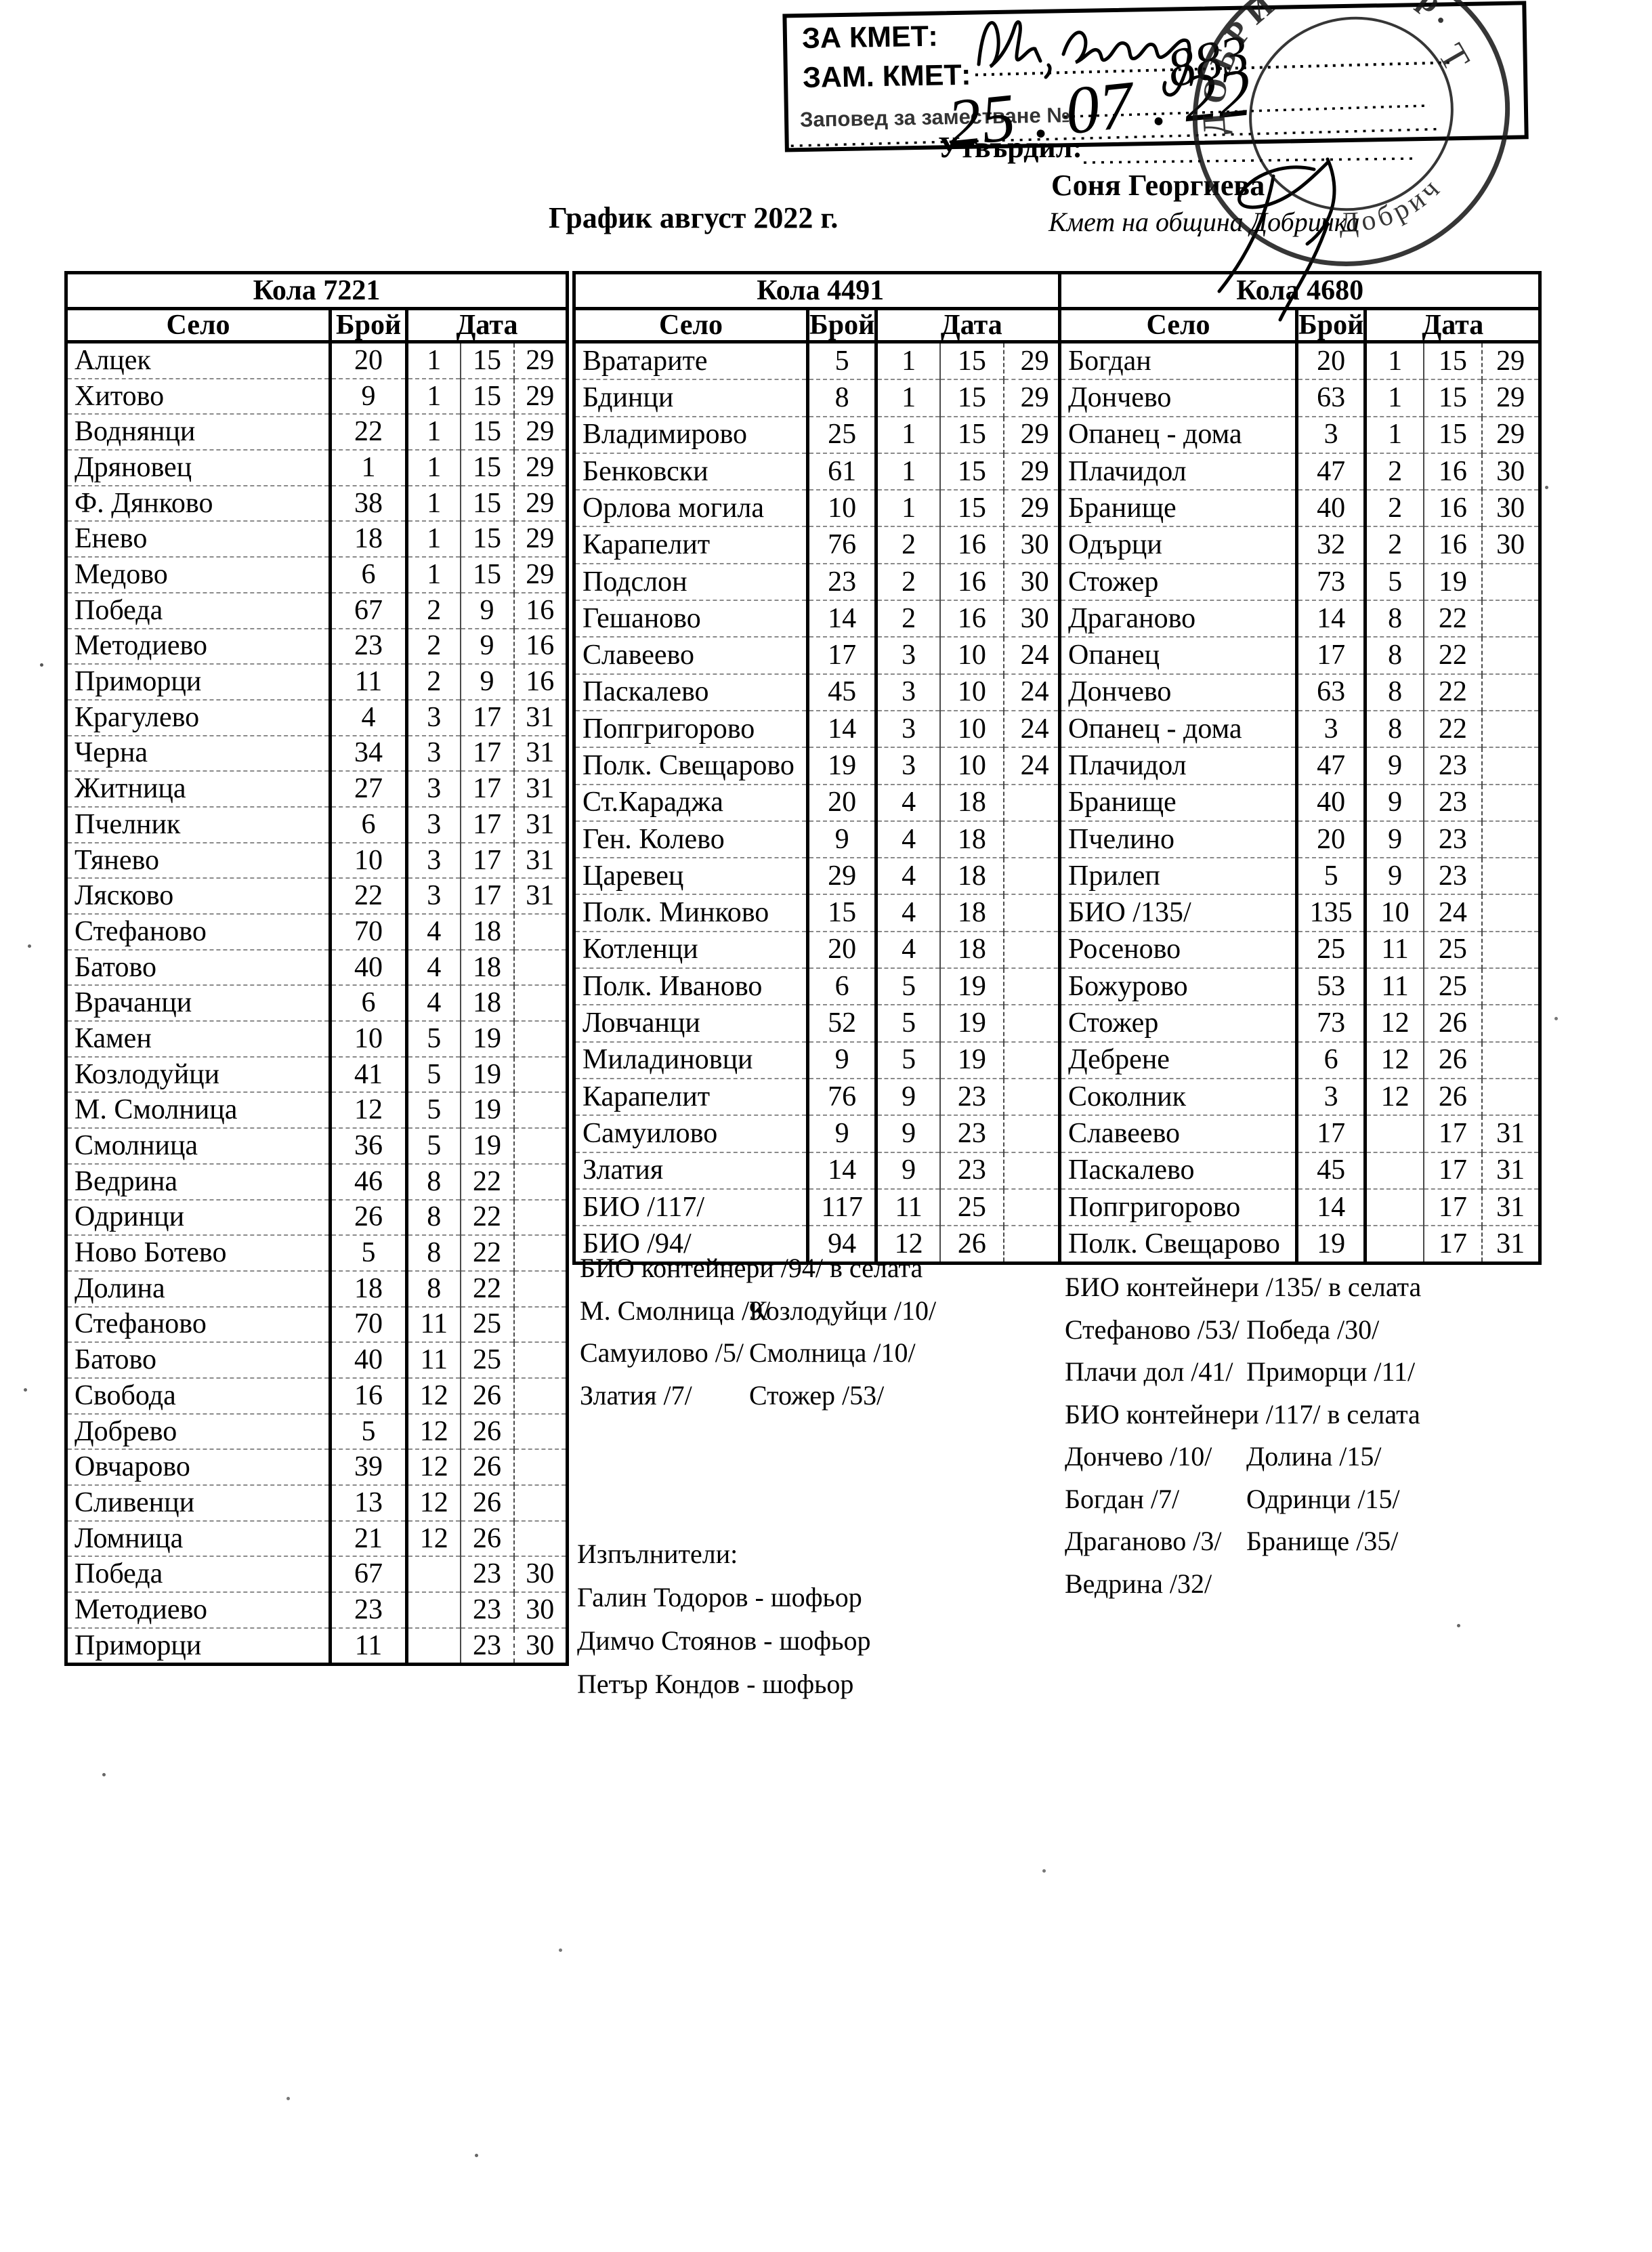 This screenshot has width=1652, height=2252. What do you see at coordinates (488, 1467) in the screenshot?
I see `date2-cell: 26` at bounding box center [488, 1467].